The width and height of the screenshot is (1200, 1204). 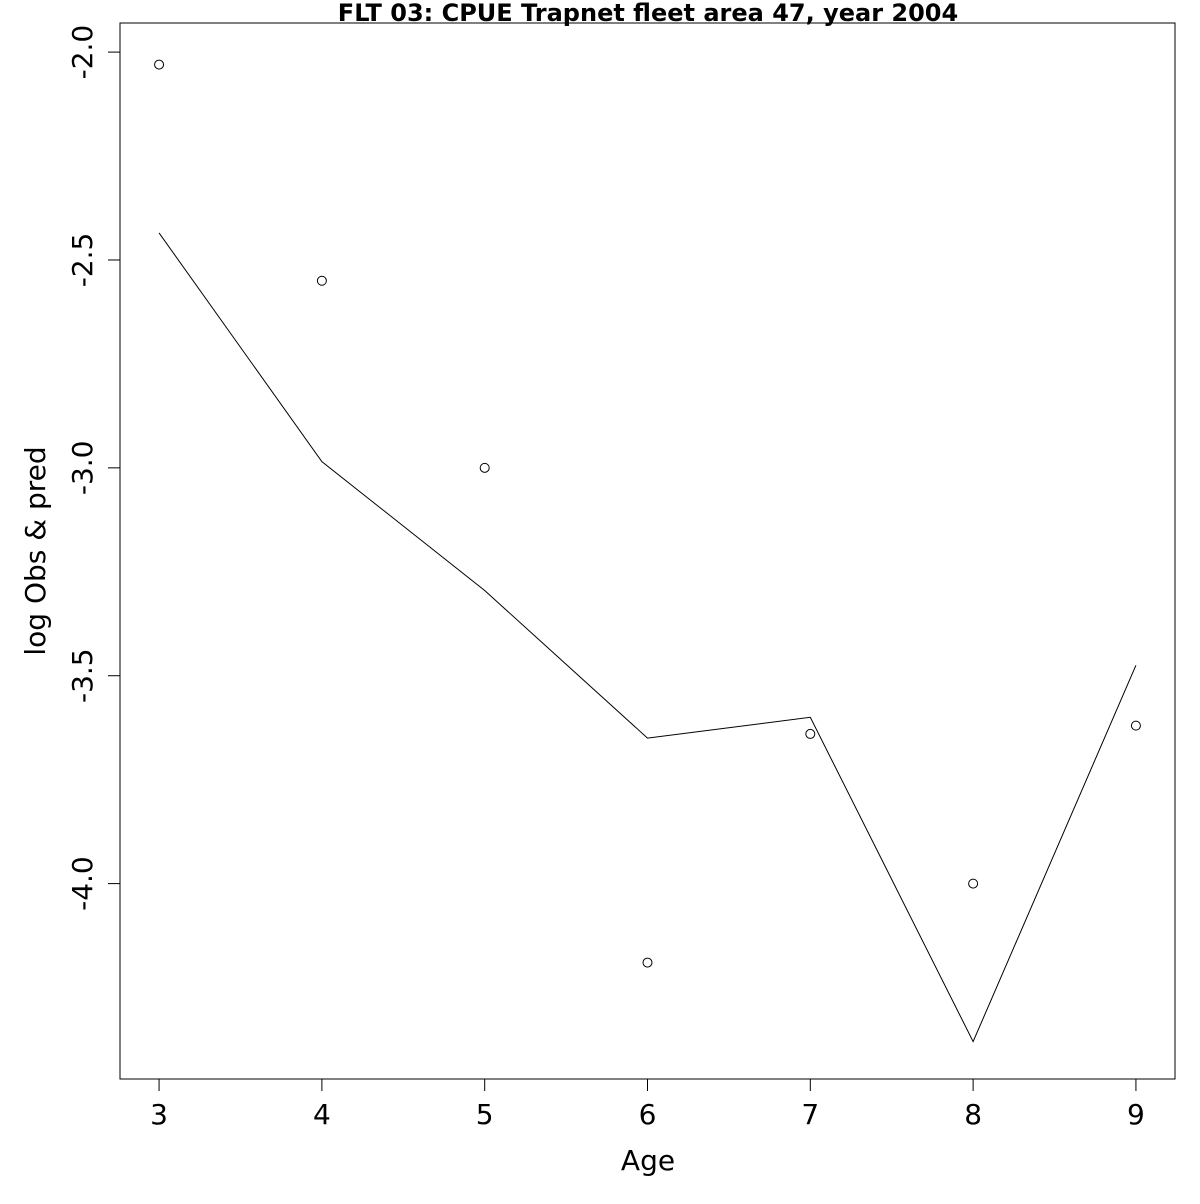 I want to click on x-tick-label: 5, so click(x=485, y=1114).